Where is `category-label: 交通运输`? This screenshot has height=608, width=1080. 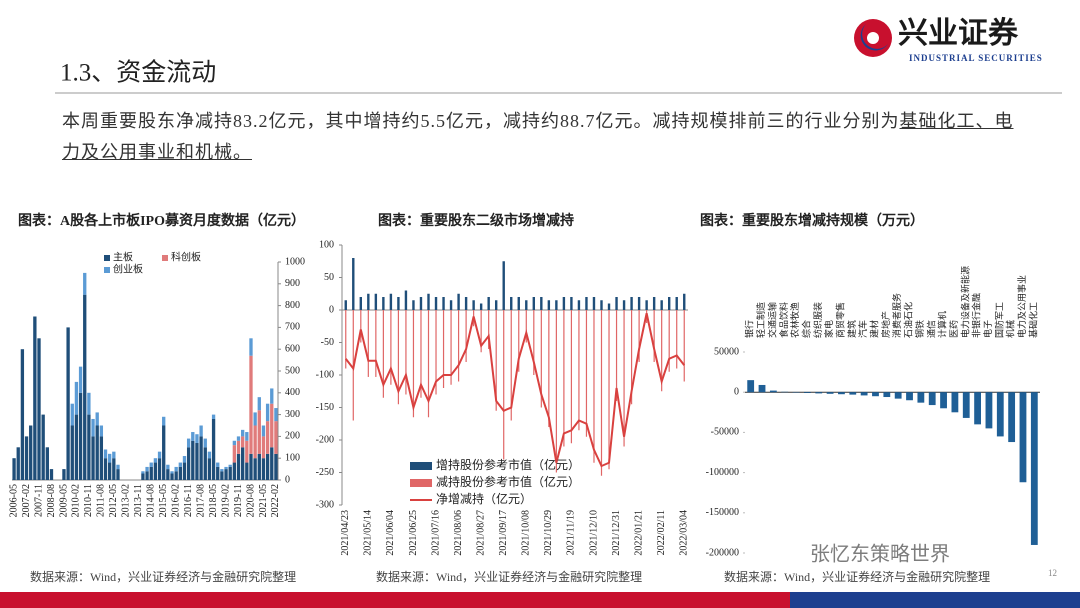
category-label: 交通运输 is located at coordinates (771, 320).